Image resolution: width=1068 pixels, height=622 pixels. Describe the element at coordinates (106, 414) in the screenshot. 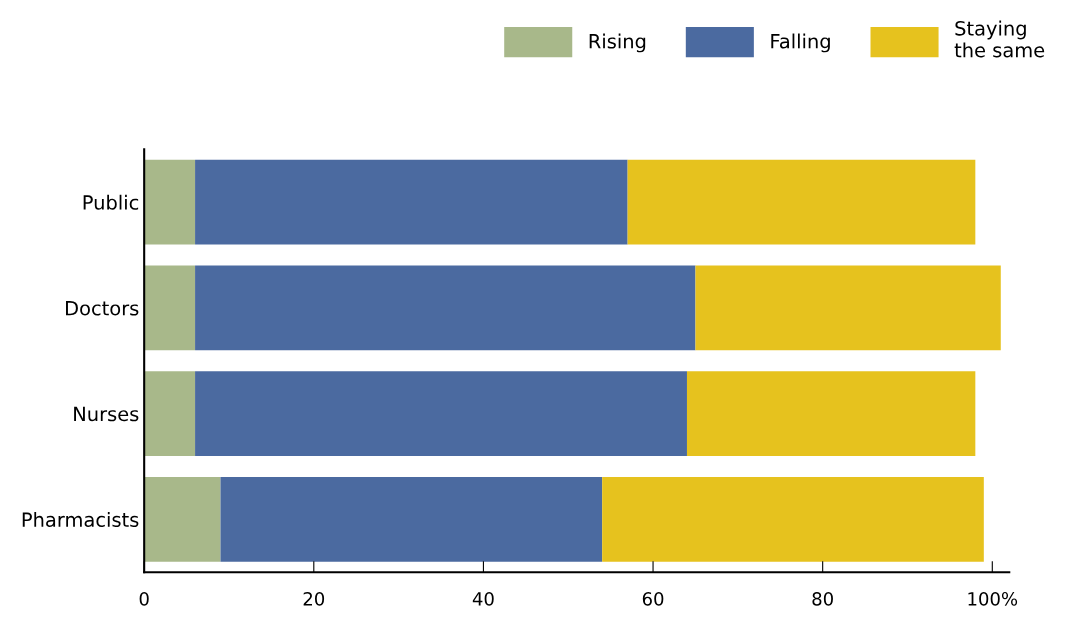

I see `y-tick-label: Nurses` at that location.